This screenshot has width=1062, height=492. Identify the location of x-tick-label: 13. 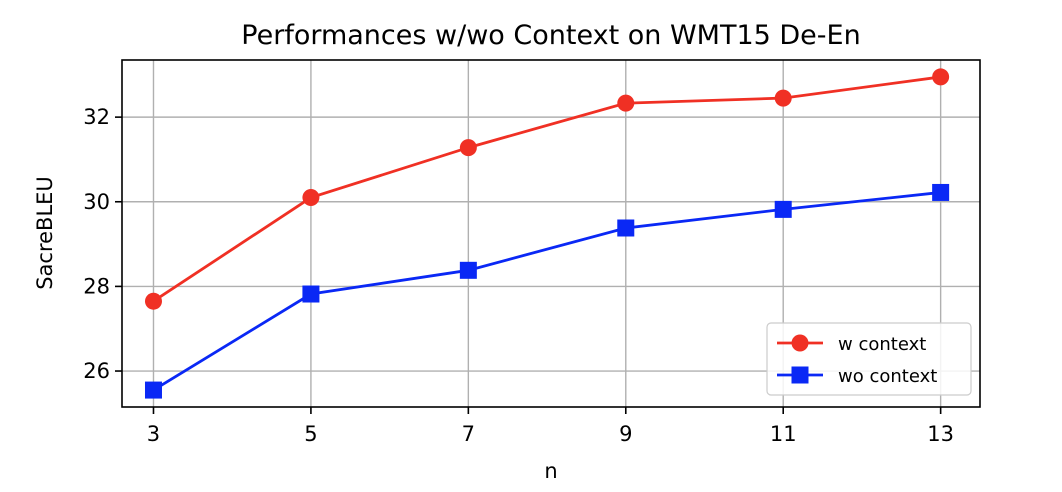
(940, 434).